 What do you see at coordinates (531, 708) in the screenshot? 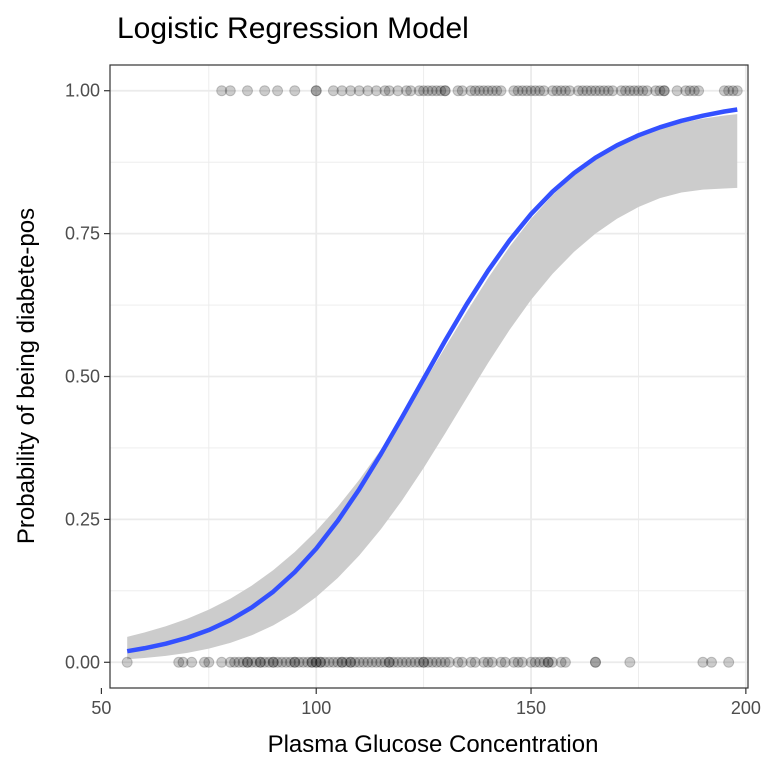
I see `x-tick-label: 150` at bounding box center [531, 708].